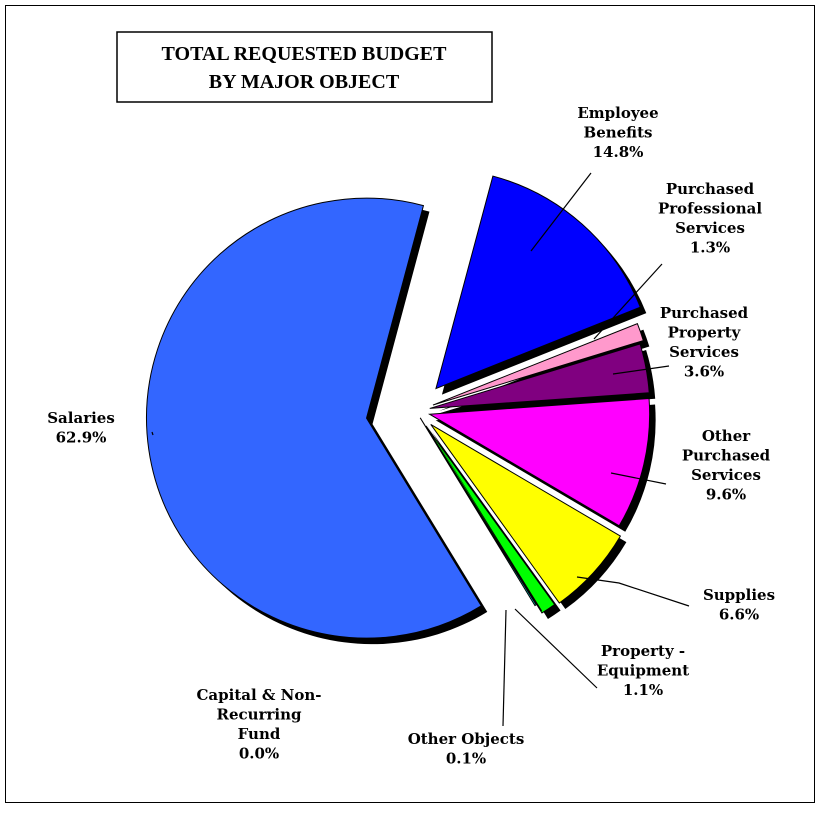  Describe the element at coordinates (259, 715) in the screenshot. I see `slice-label-line: Recurring` at that location.